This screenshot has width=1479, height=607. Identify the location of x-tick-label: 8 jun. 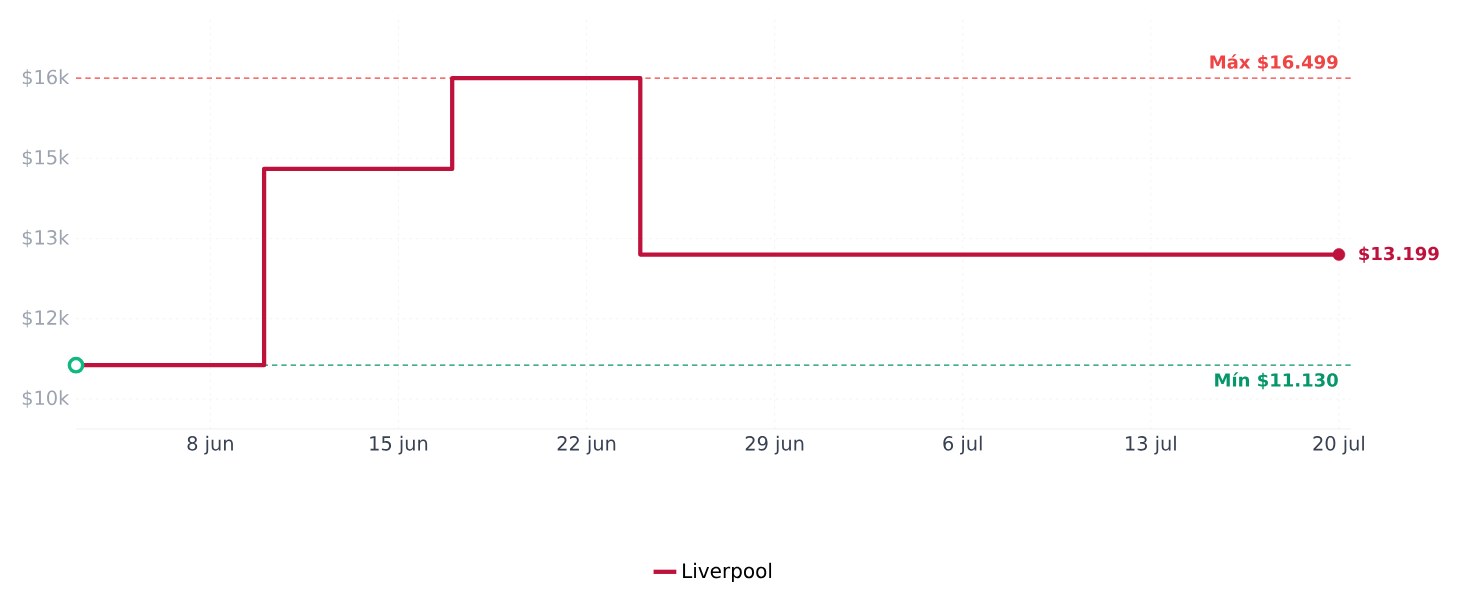
(210, 445).